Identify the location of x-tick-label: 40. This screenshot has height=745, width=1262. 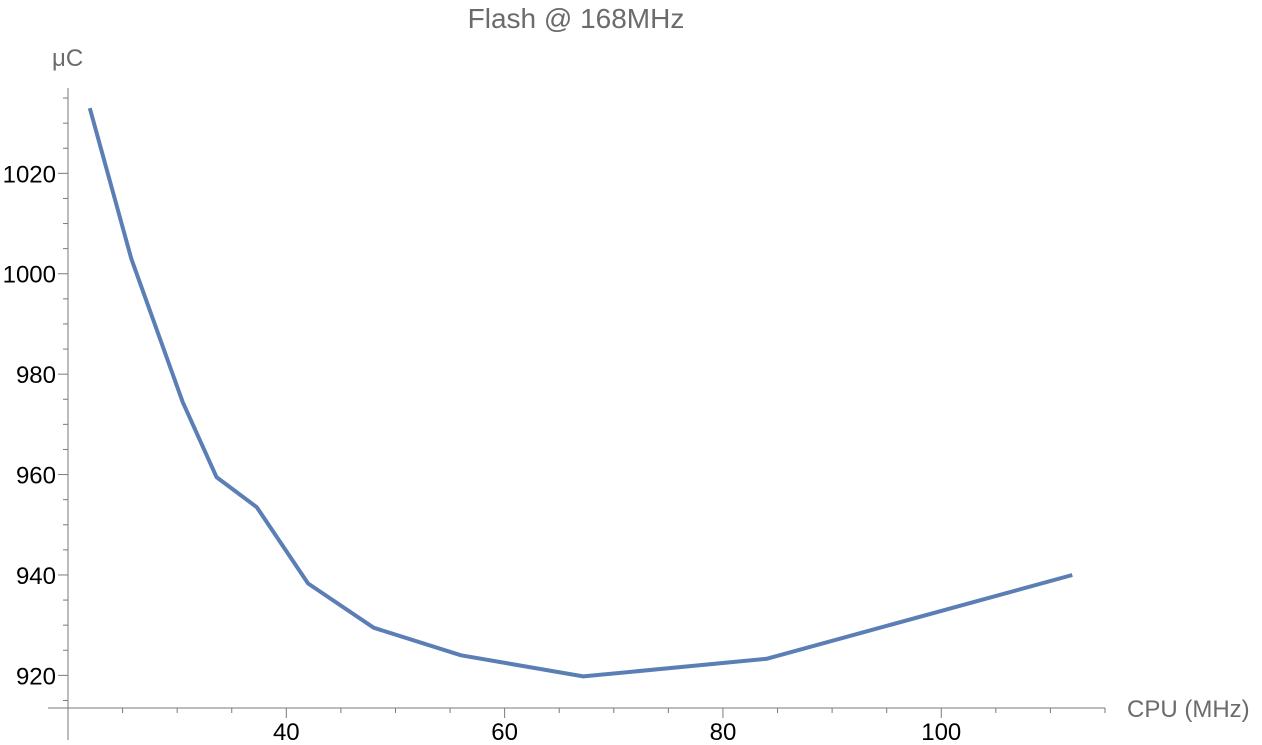
(286, 732).